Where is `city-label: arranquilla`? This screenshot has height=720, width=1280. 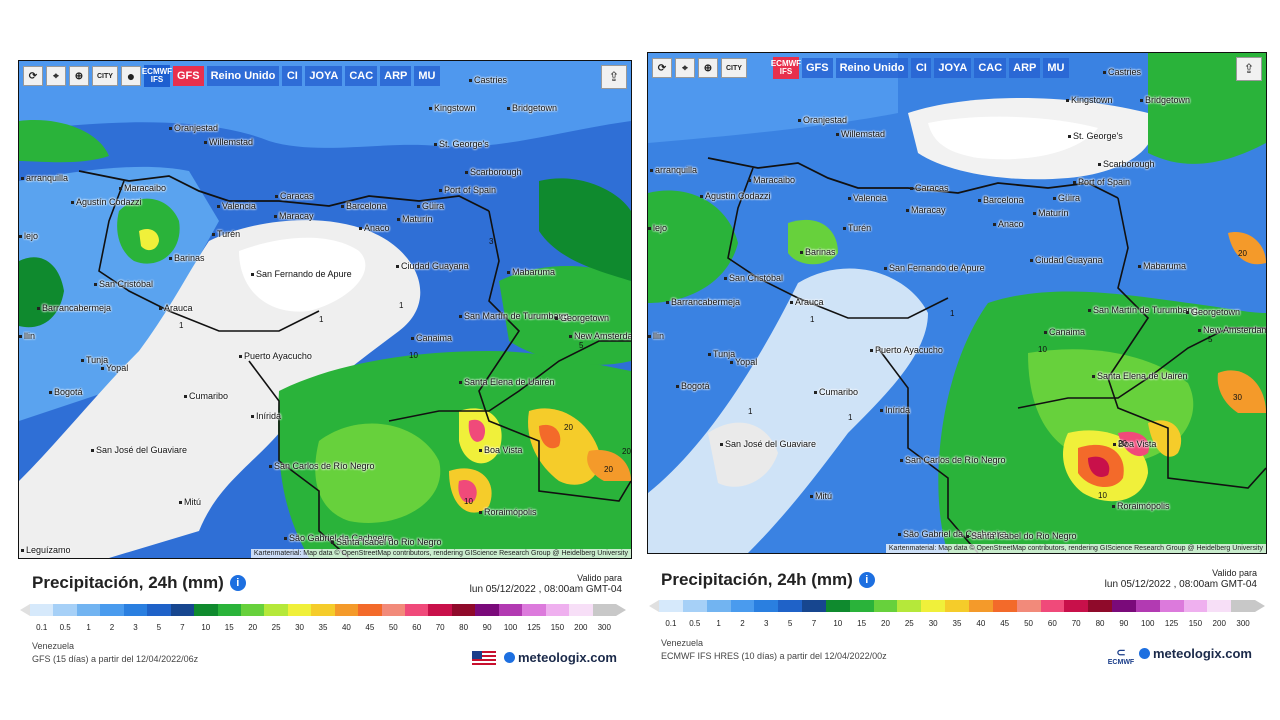
city-label: arranquilla is located at coordinates (44, 178).